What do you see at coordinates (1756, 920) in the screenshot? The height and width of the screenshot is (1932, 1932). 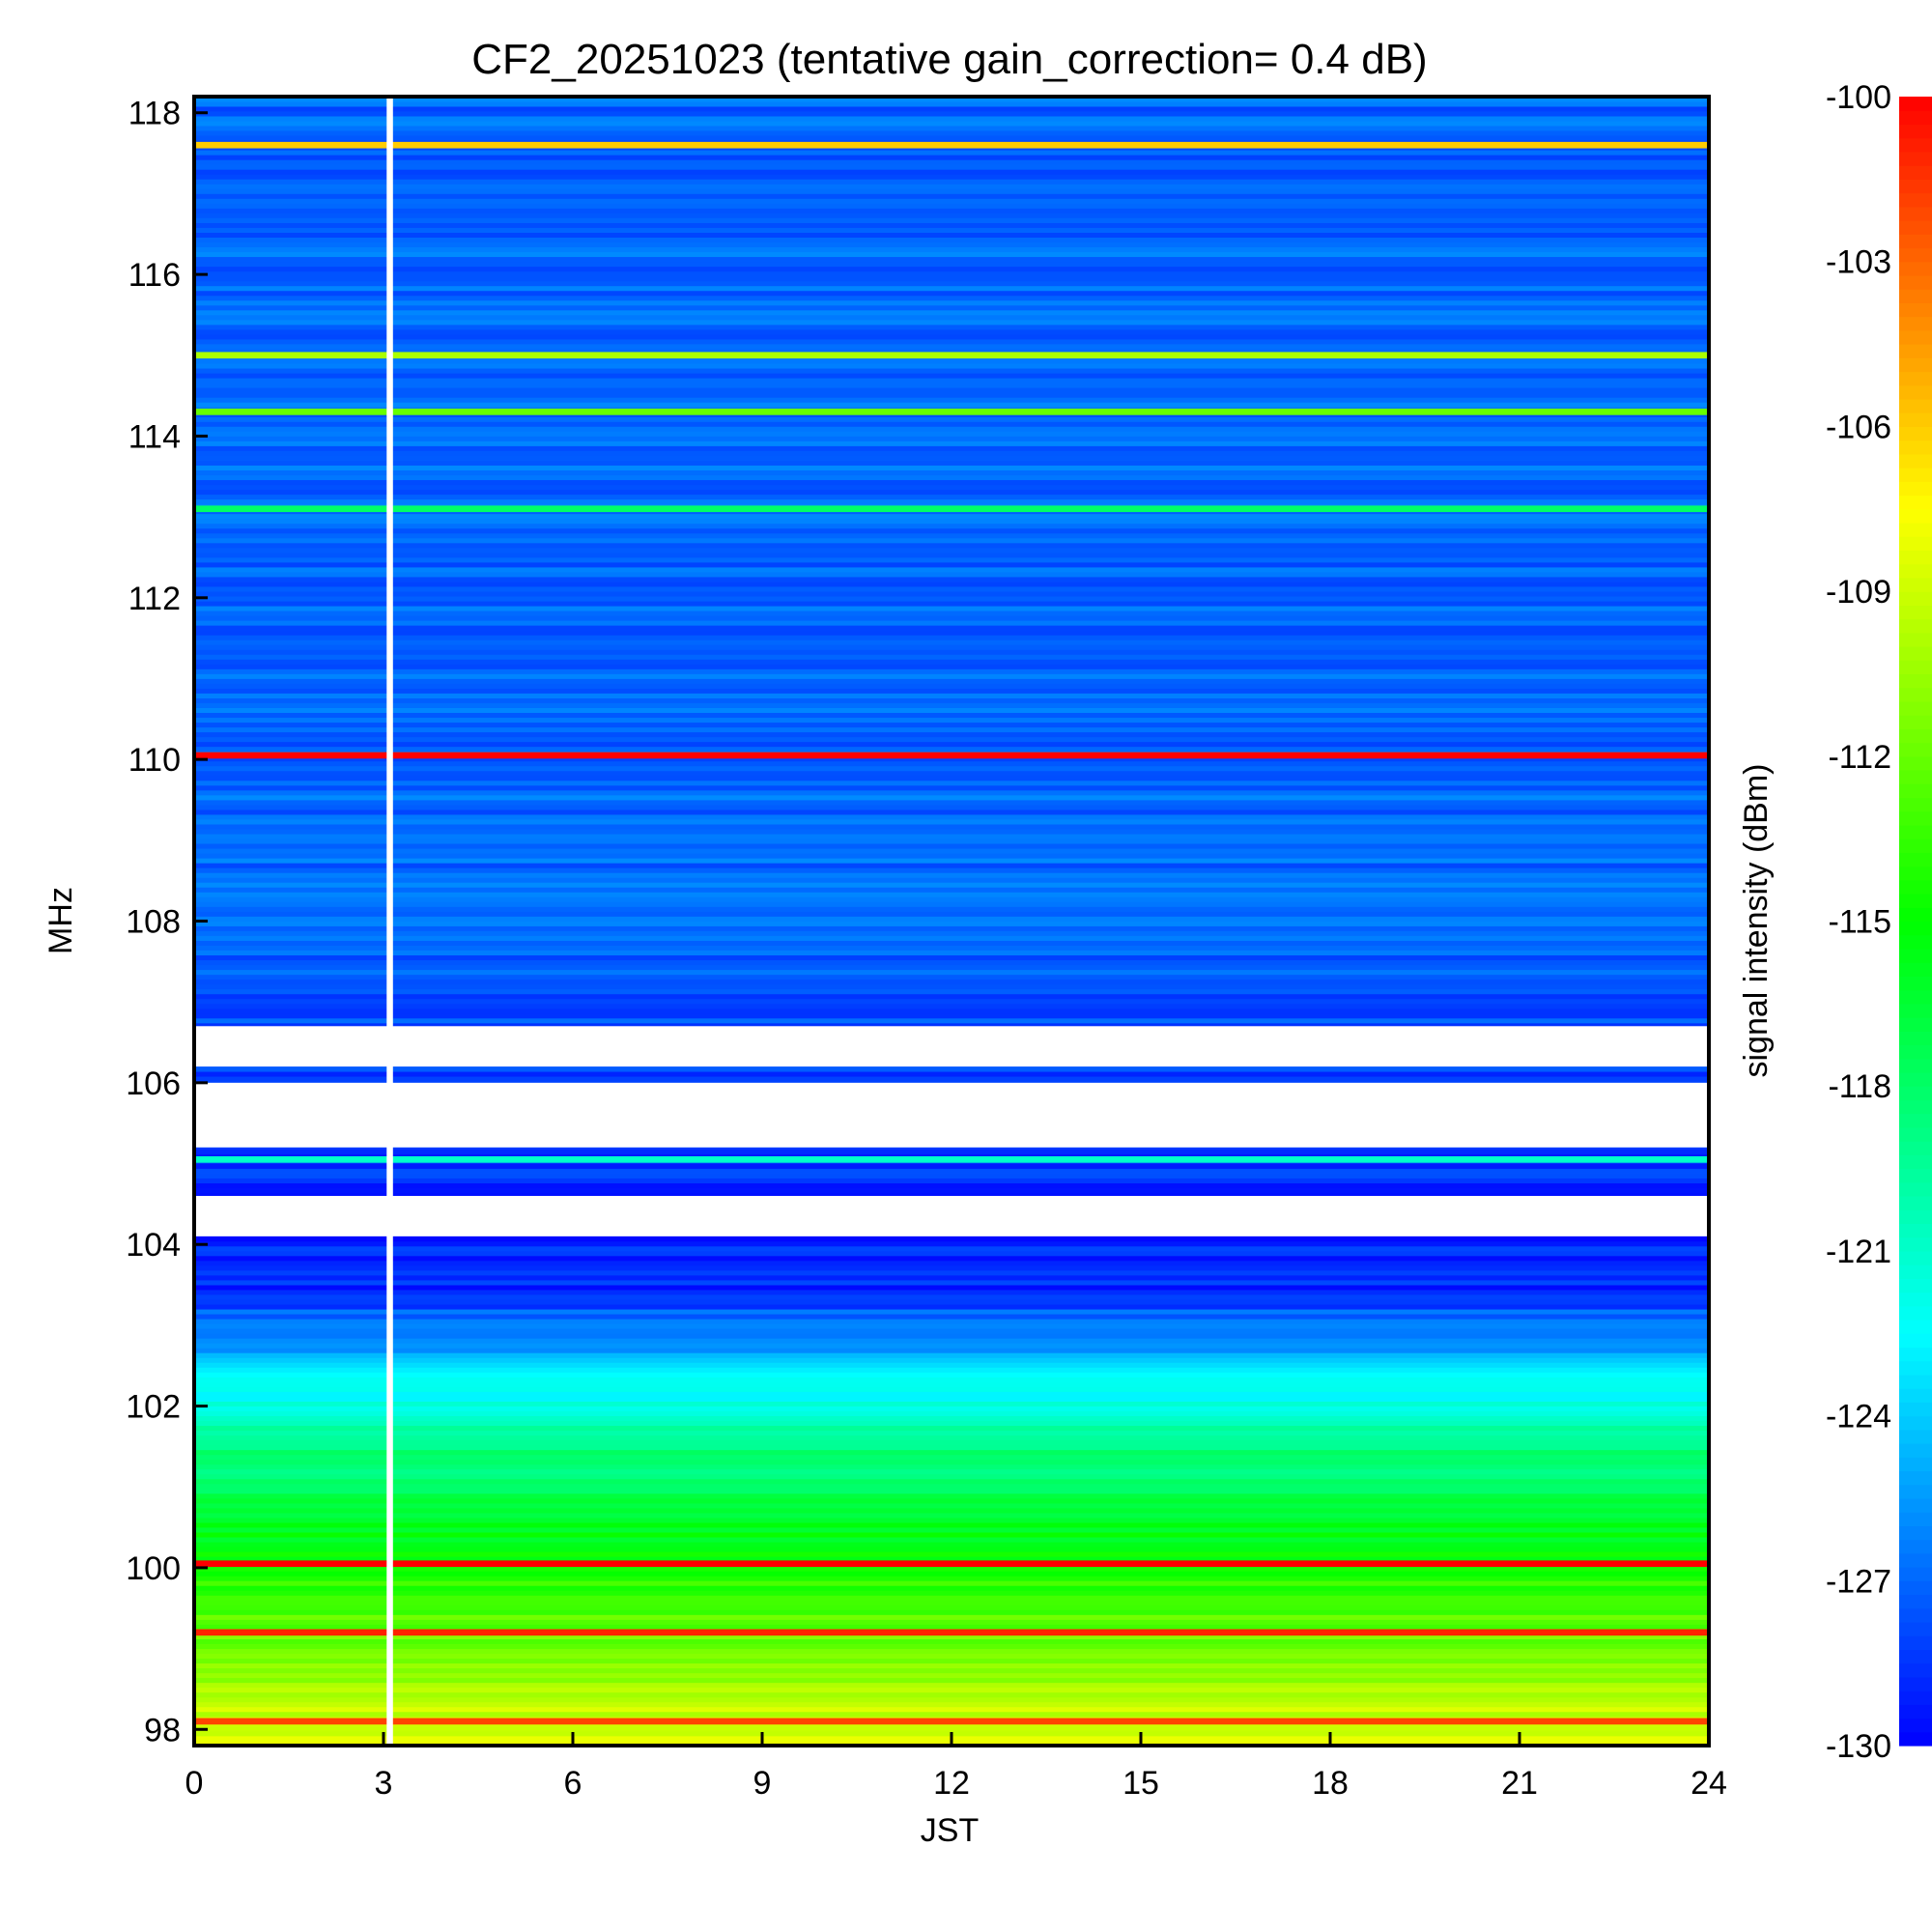 I see `colorbar-title: signal intensity (dBm)` at bounding box center [1756, 920].